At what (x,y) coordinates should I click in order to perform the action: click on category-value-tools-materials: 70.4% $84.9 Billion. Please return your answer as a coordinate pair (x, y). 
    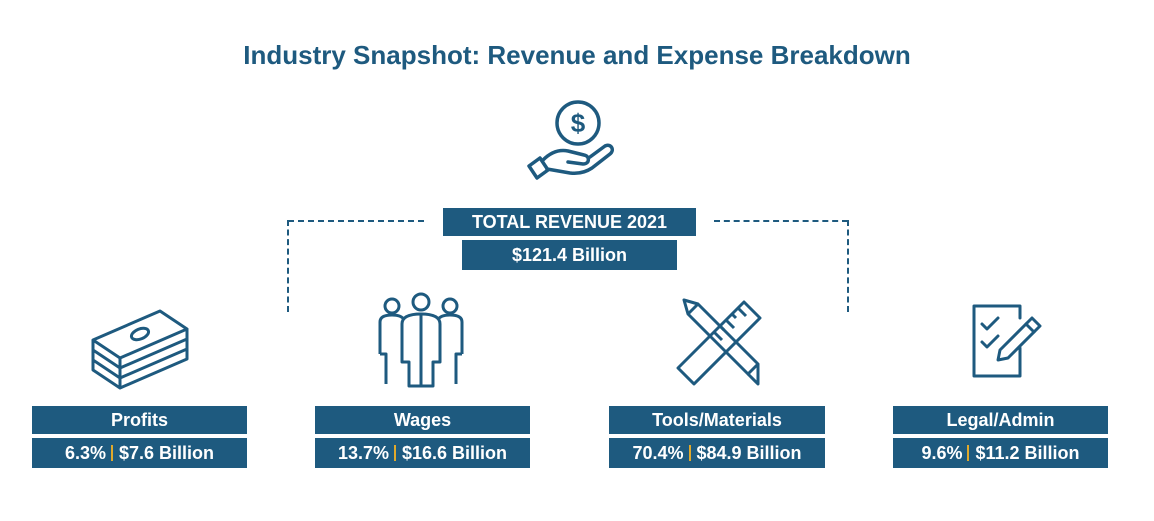
    Looking at the image, I should click on (717, 453).